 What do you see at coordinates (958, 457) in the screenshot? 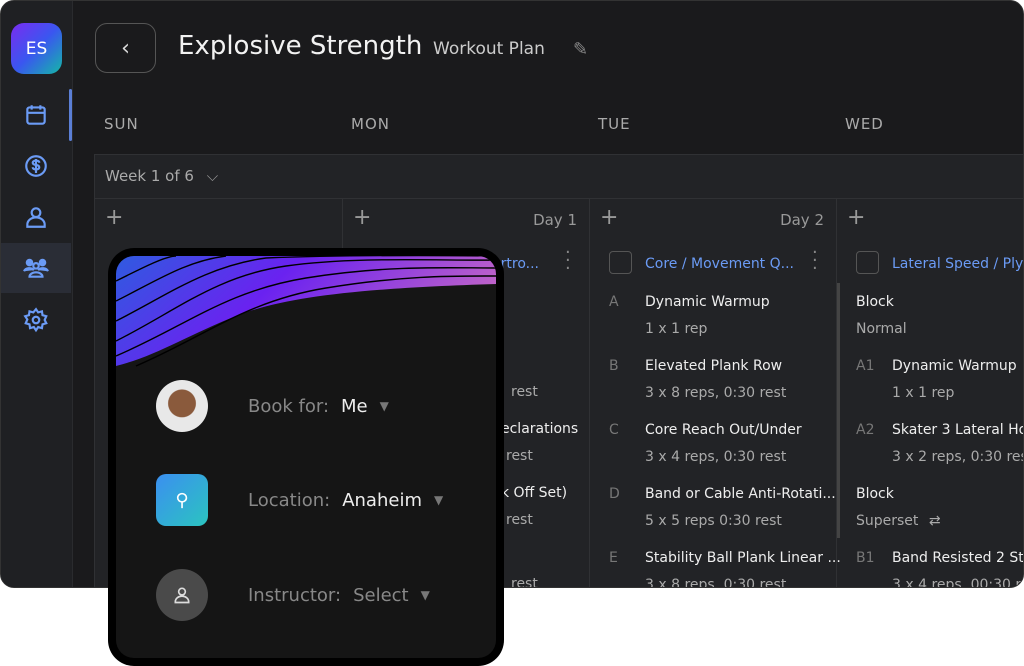
I see `exercise-detail: 3 x 2 reps, 0:30 rest` at bounding box center [958, 457].